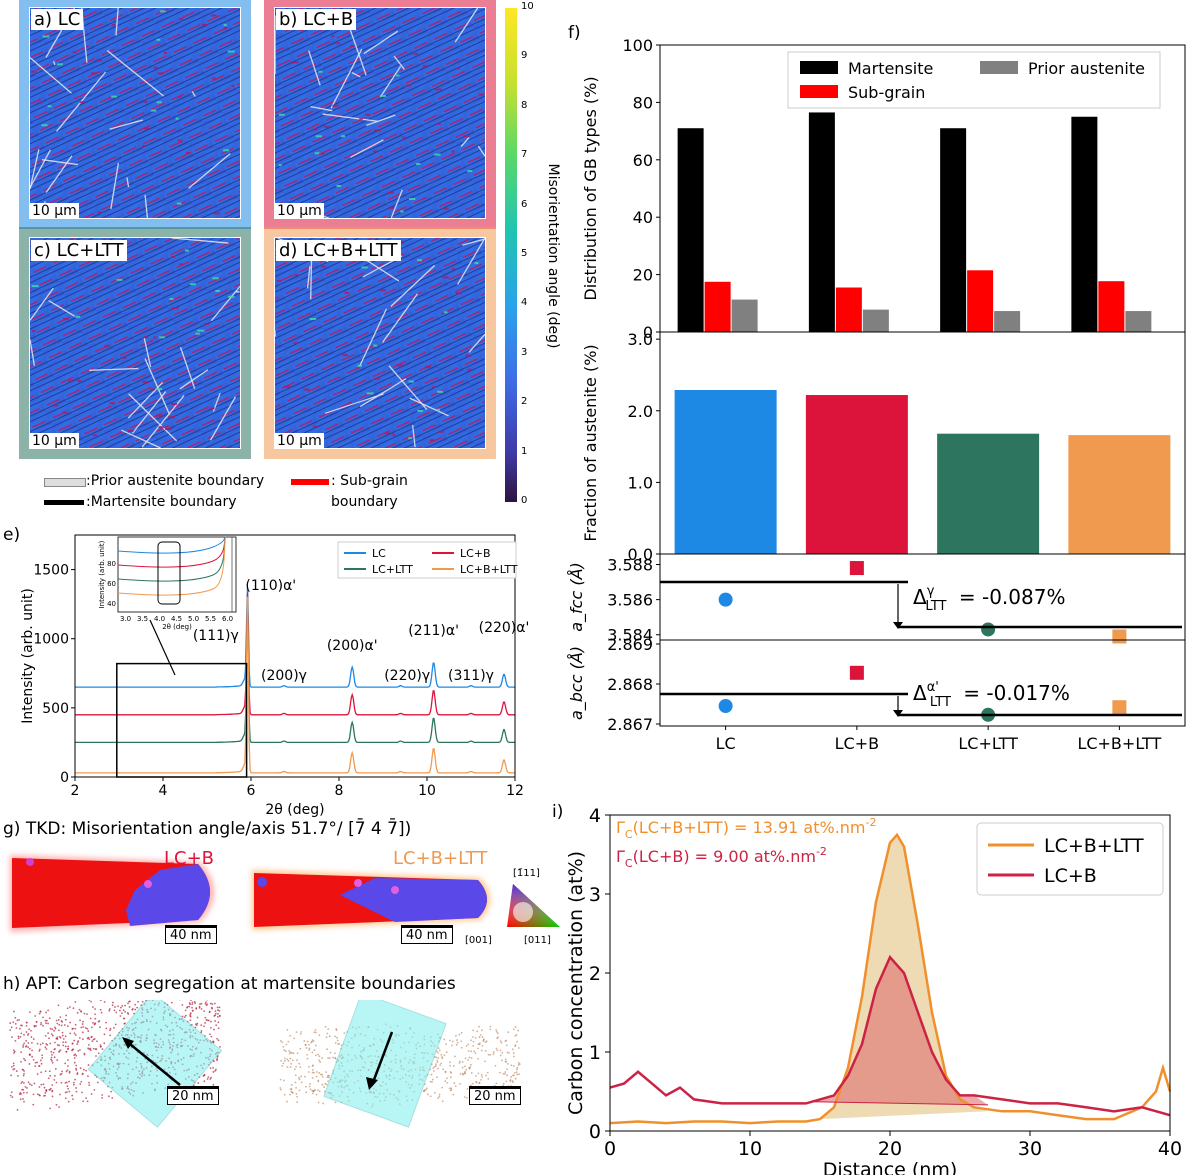 The height and width of the screenshot is (1175, 1188). Describe the element at coordinates (316, 19) in the screenshot. I see `panel-b-label: b) LC+B` at that location.